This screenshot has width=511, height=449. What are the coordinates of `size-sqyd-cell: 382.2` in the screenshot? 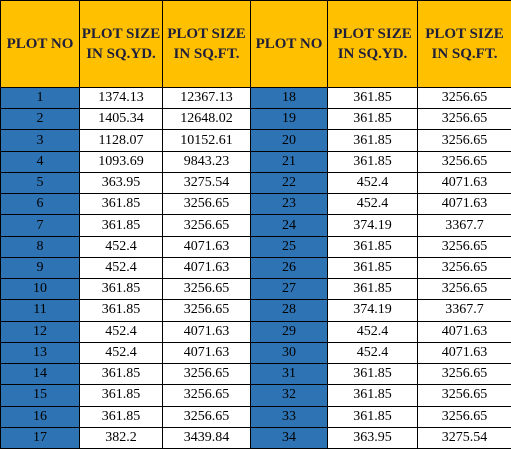 It's located at (121, 437).